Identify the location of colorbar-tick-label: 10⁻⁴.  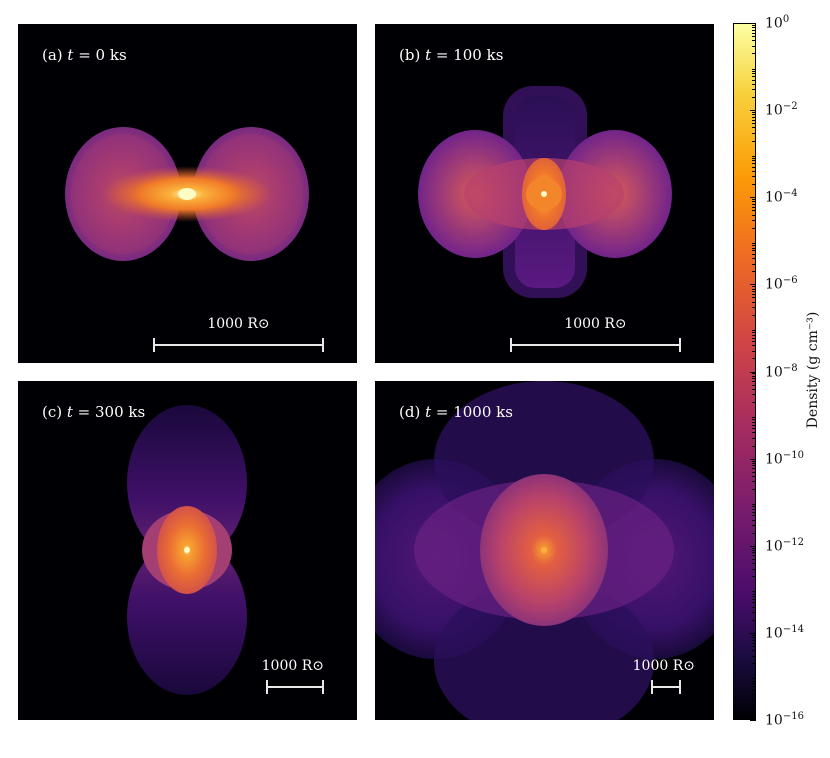
(781, 197).